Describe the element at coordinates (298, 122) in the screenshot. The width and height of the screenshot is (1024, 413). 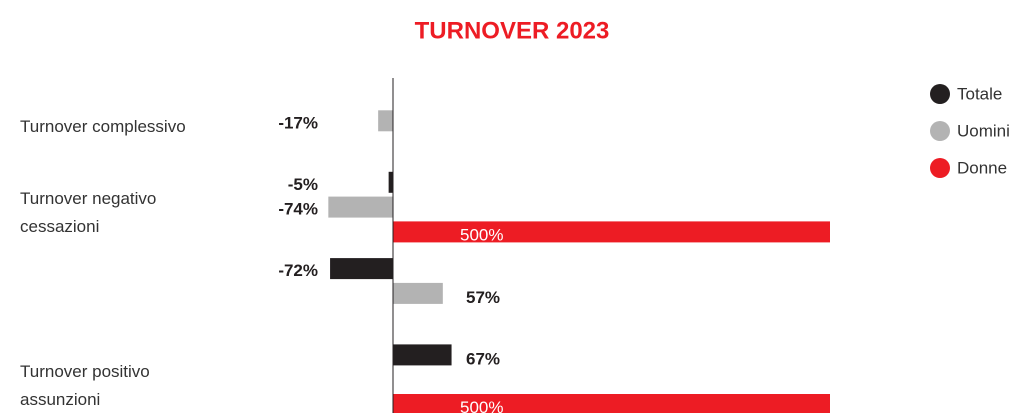
I see `data-label: -17%` at that location.